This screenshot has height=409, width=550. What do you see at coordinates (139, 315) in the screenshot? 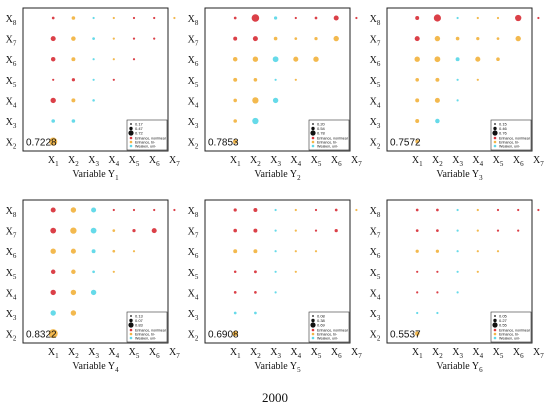
I see `legend-size-label: 0.13` at bounding box center [139, 315].